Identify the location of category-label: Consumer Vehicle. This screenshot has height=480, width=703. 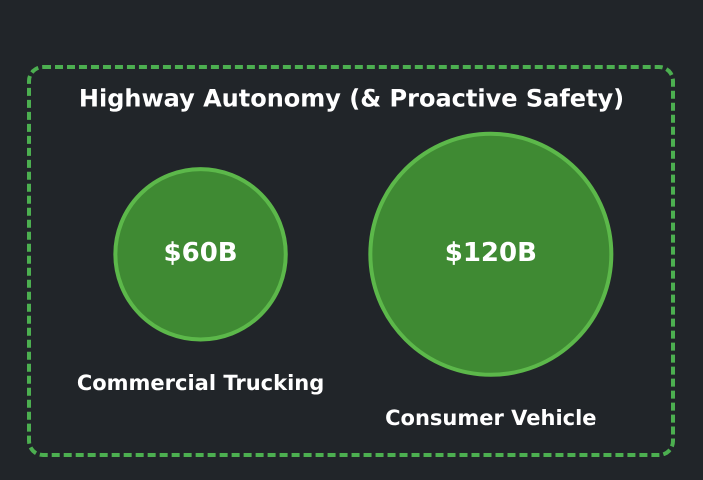
(491, 418).